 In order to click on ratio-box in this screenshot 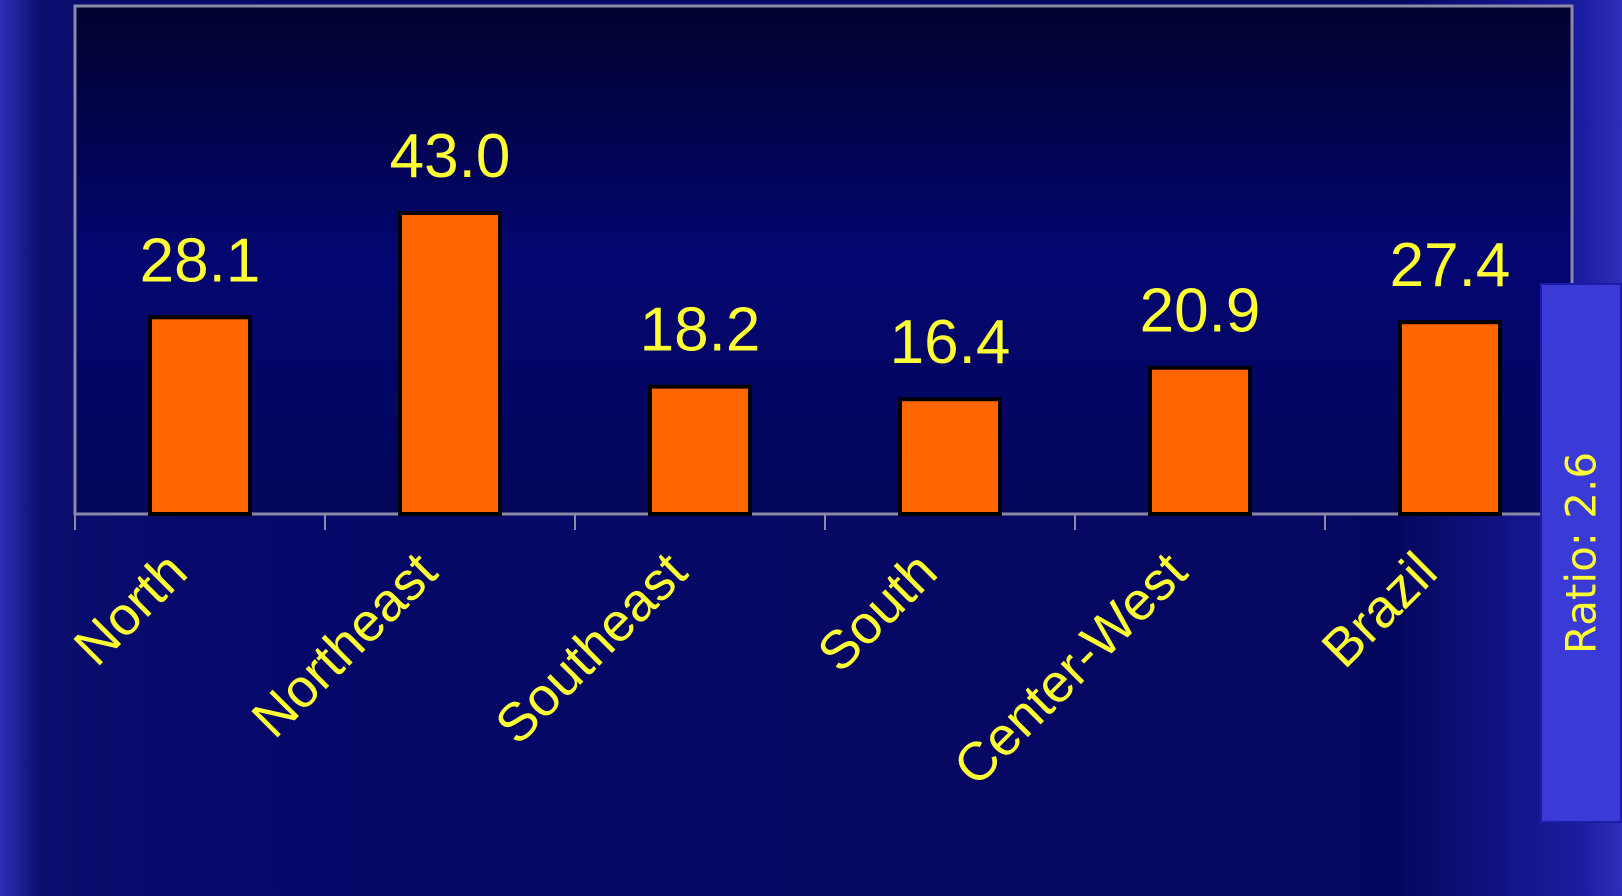, I will do `click(1581, 553)`.